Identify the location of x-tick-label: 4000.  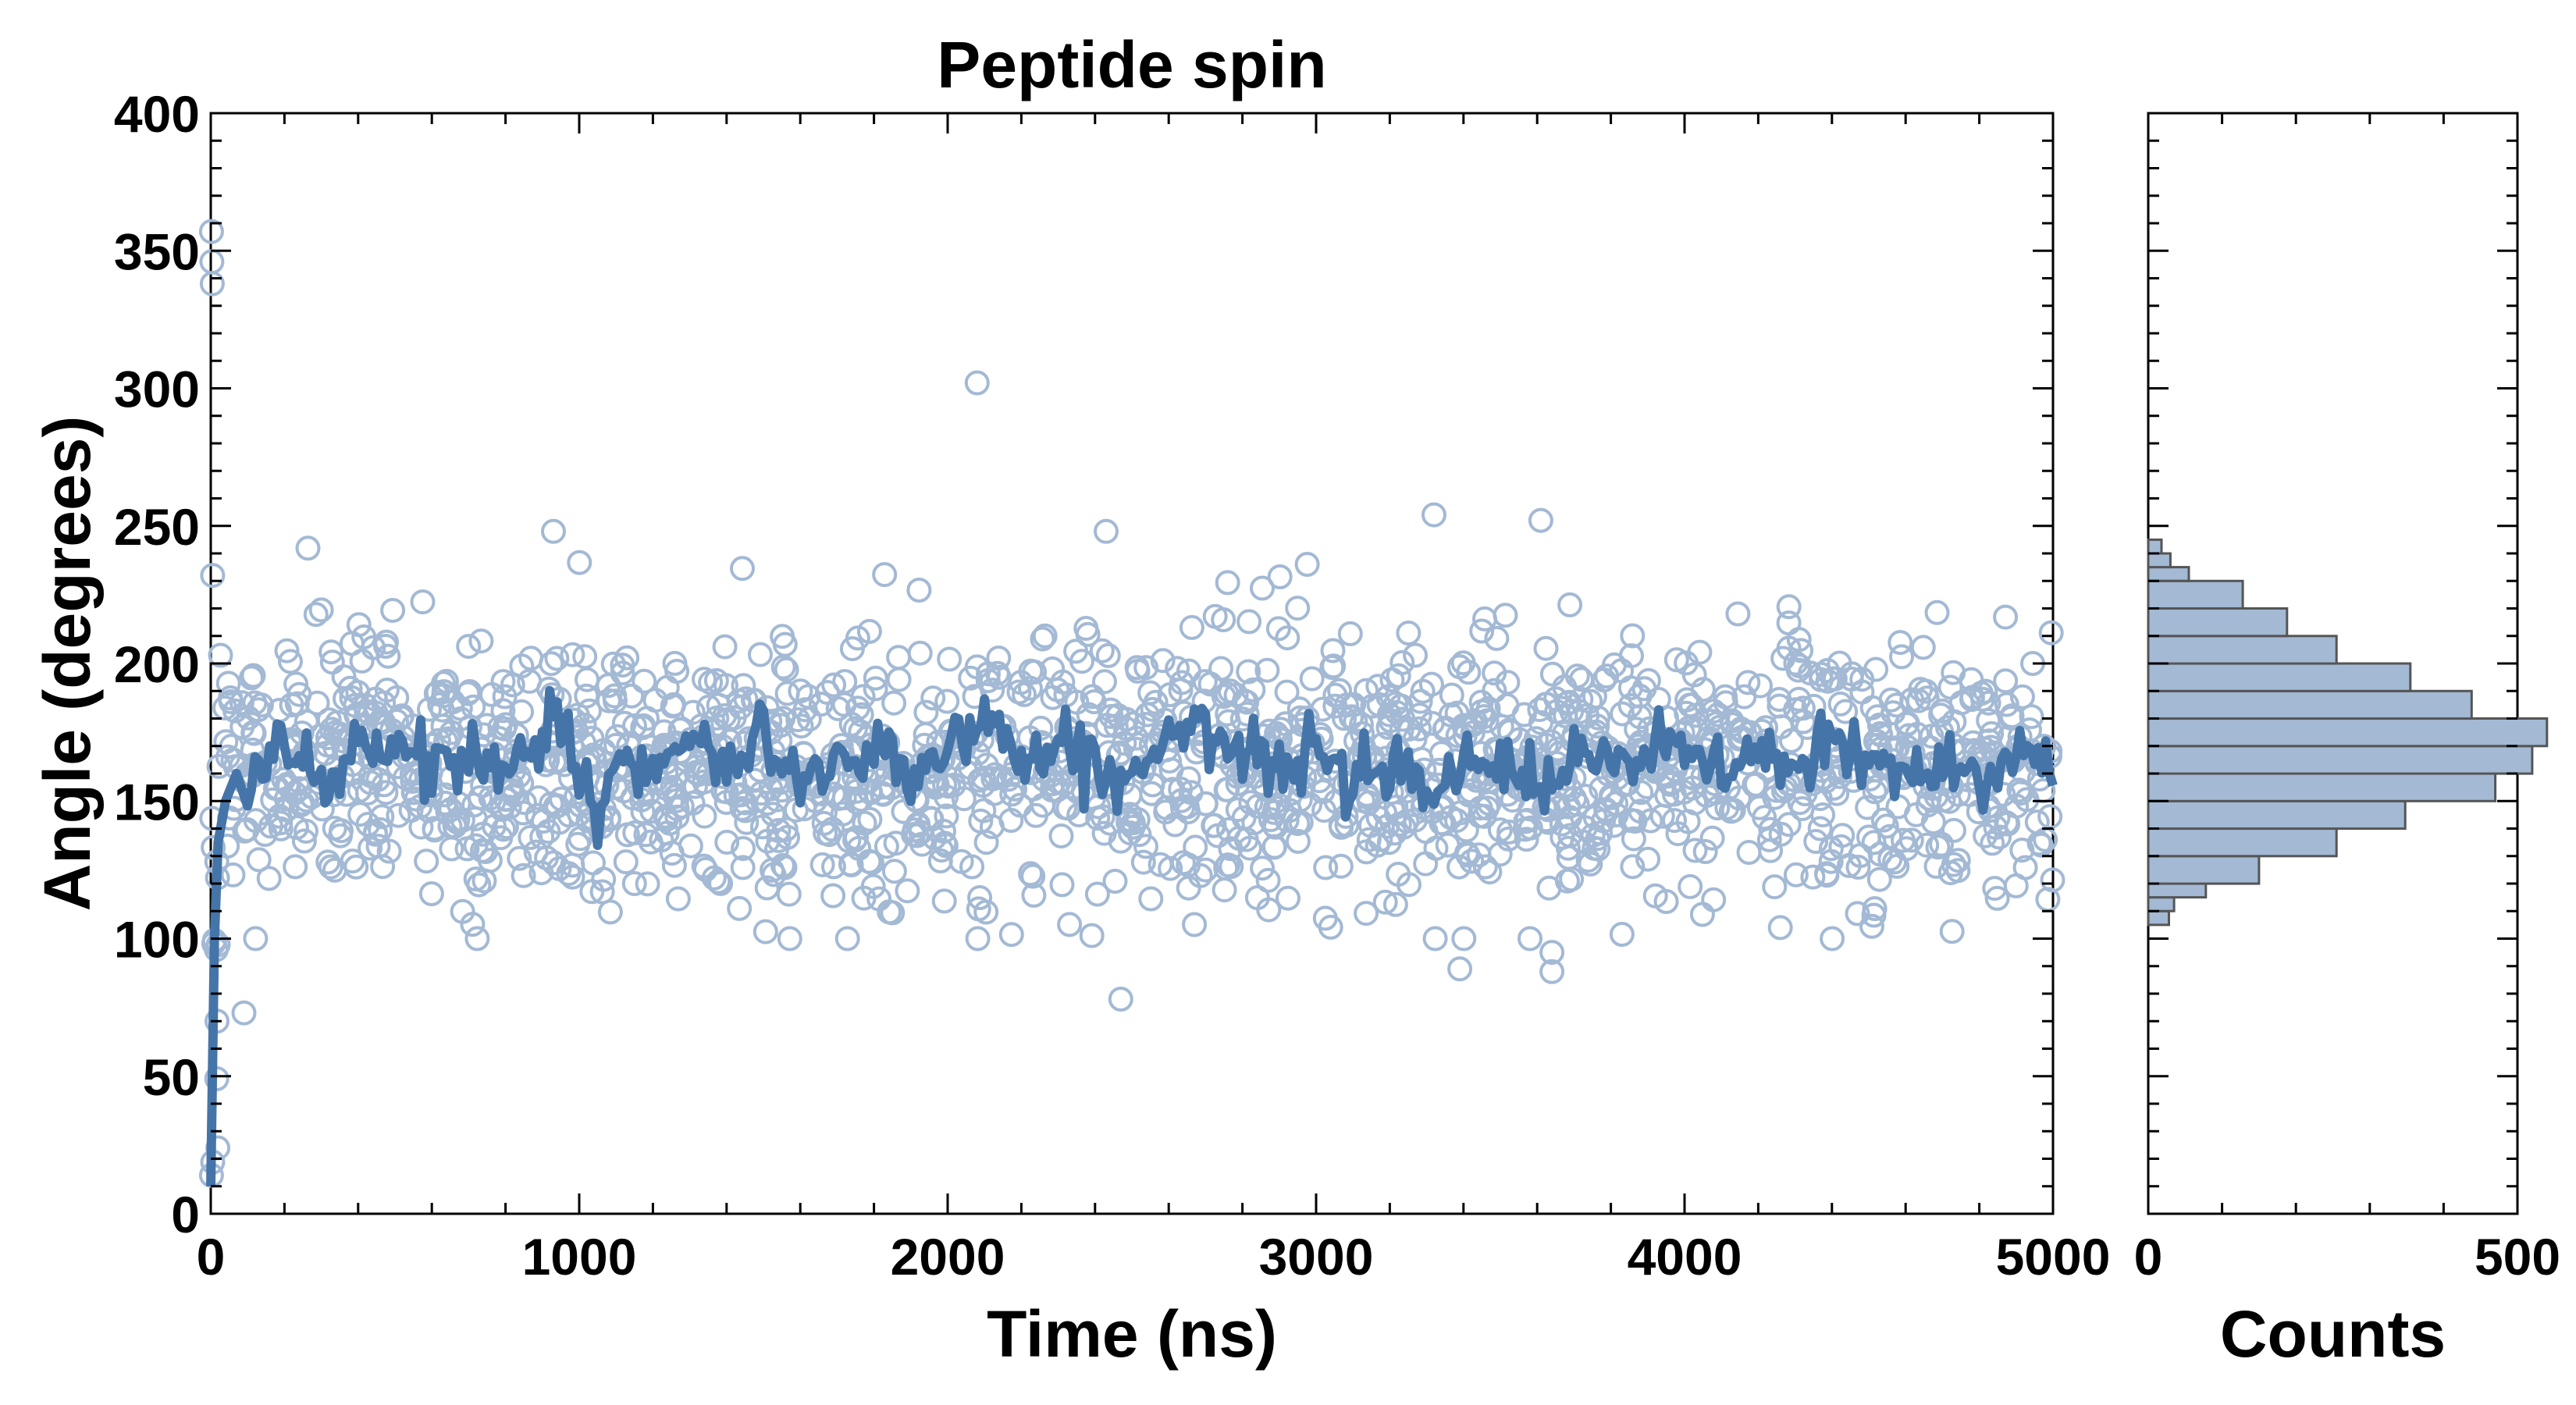
(1685, 1257).